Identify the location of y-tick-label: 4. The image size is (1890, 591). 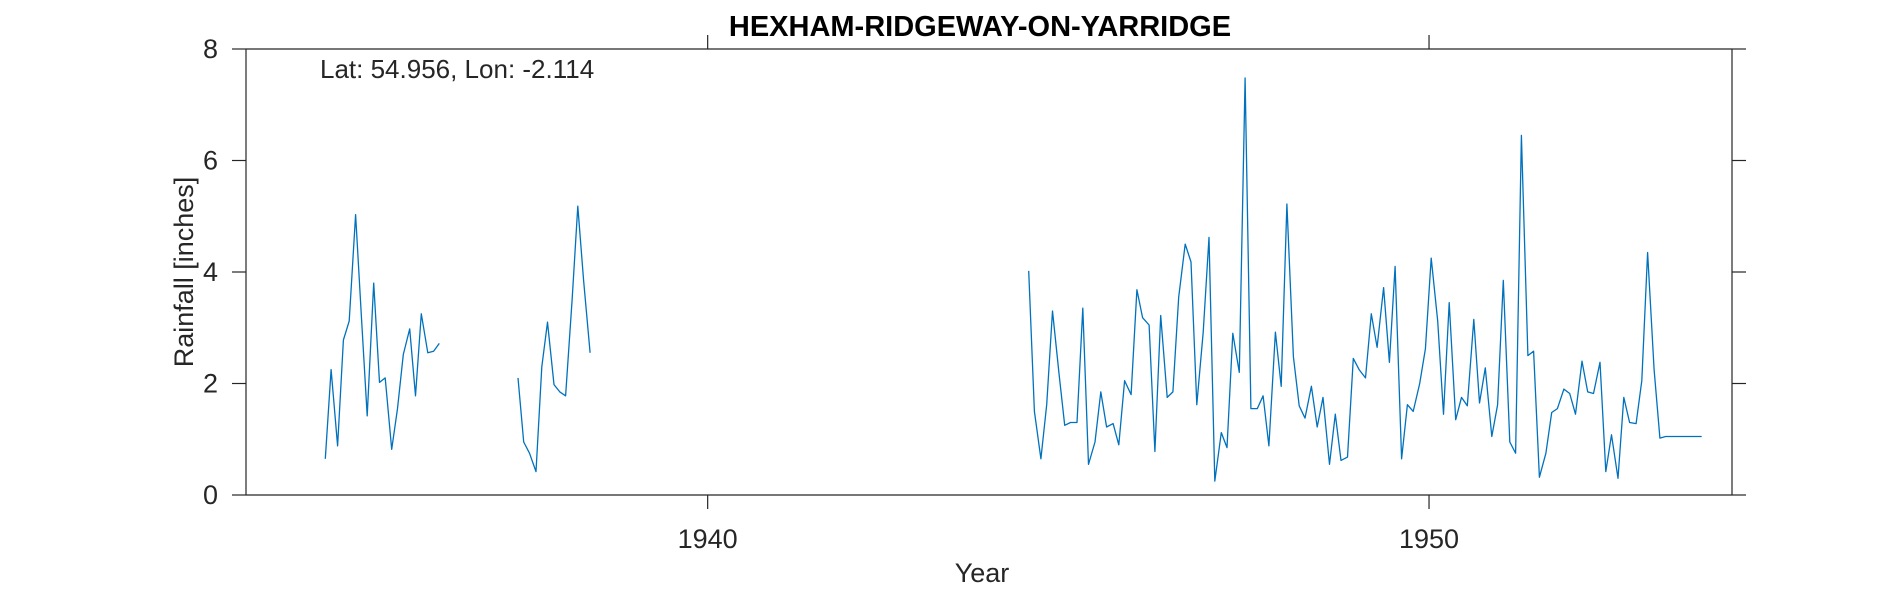
(210, 272).